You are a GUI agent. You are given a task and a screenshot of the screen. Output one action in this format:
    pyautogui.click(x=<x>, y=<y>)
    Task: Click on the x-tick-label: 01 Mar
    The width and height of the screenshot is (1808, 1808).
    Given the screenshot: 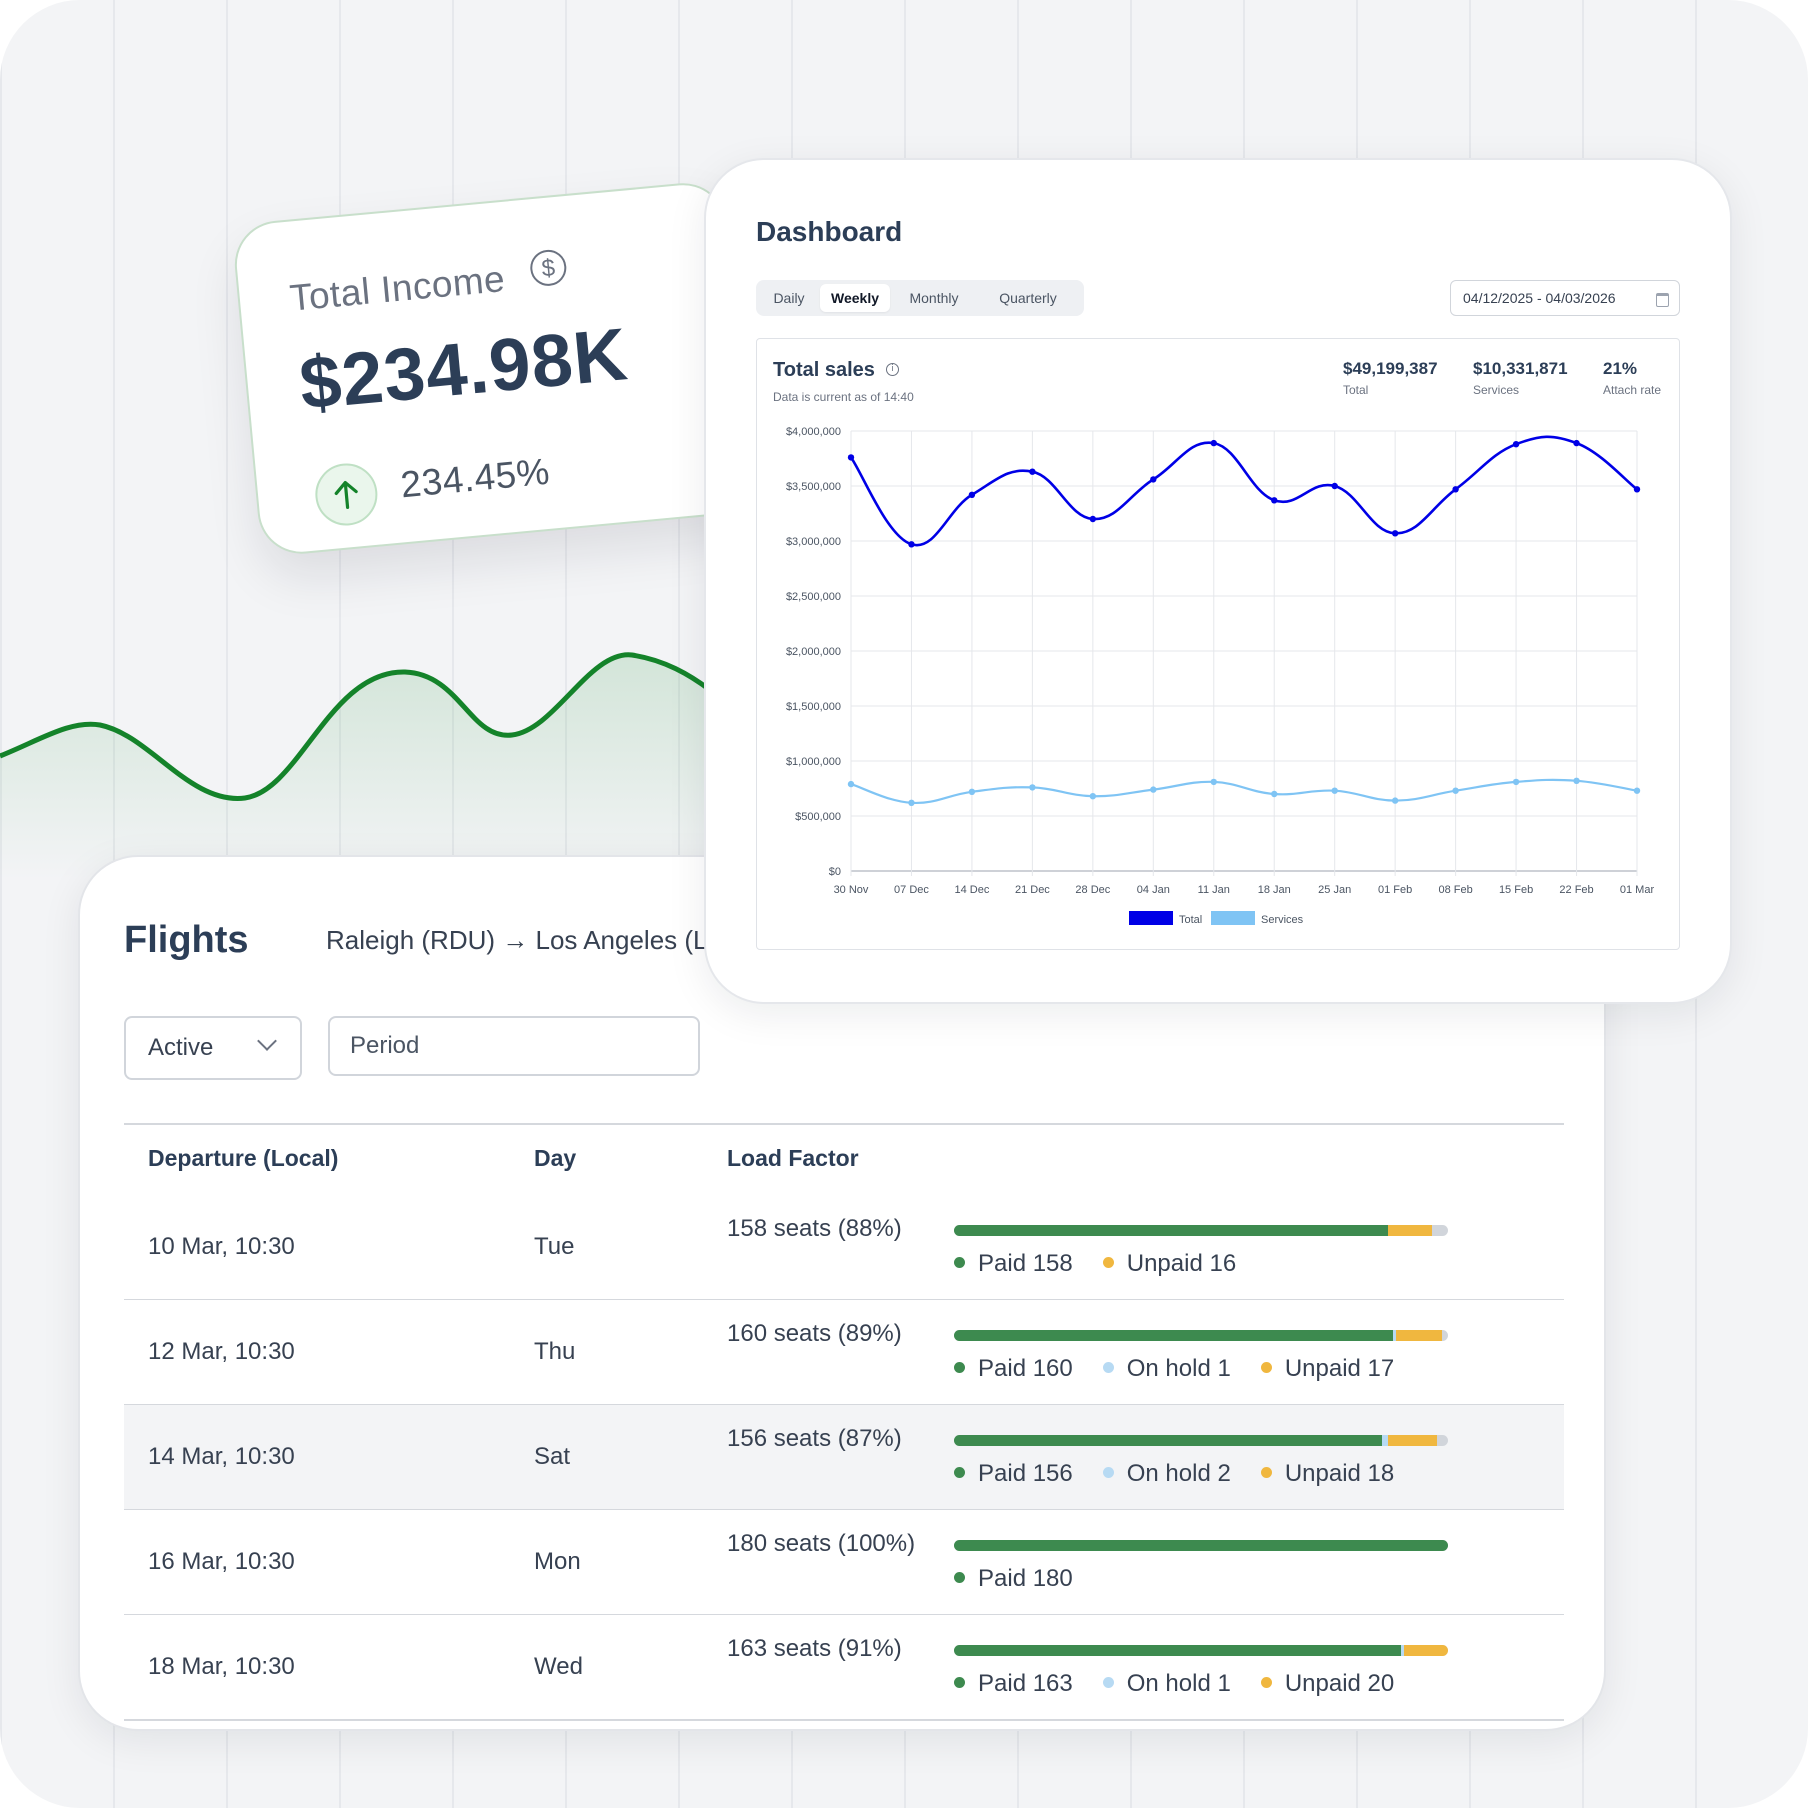 What is the action you would take?
    pyautogui.click(x=1637, y=890)
    